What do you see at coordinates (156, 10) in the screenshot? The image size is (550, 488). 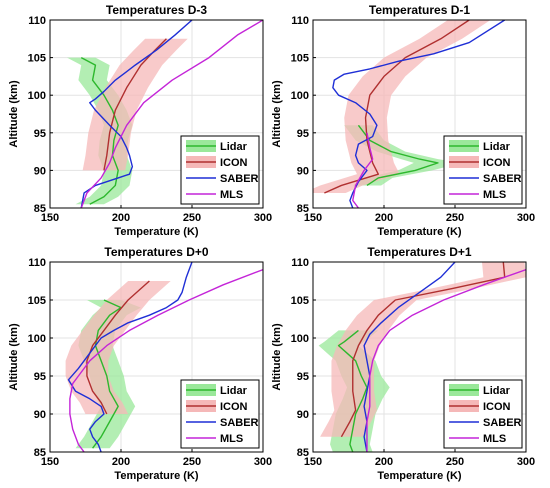 I see `chart-title: Temperatures D-3` at bounding box center [156, 10].